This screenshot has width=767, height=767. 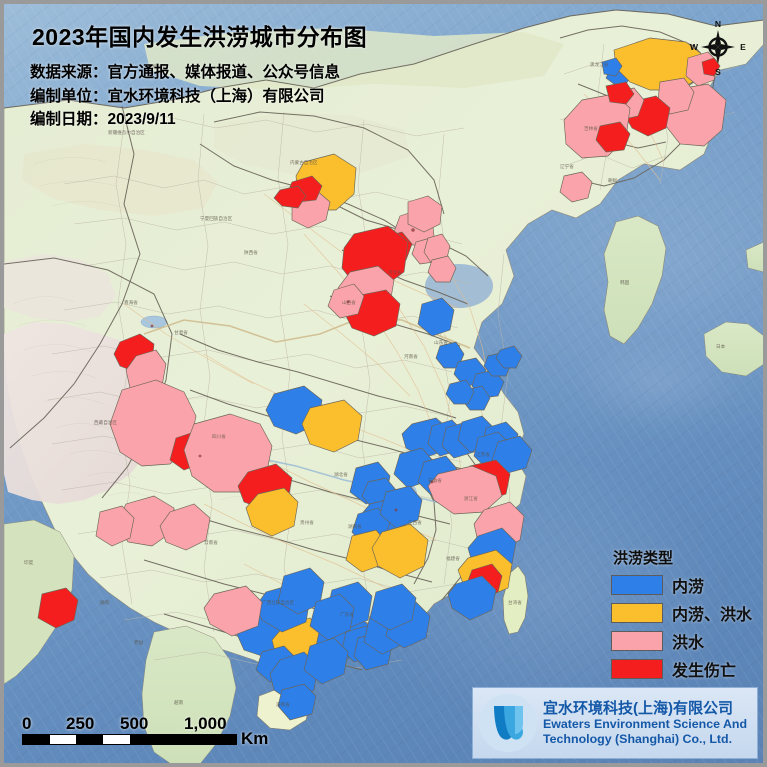 What do you see at coordinates (179, 702) in the screenshot?
I see `label-generic: 越南` at bounding box center [179, 702].